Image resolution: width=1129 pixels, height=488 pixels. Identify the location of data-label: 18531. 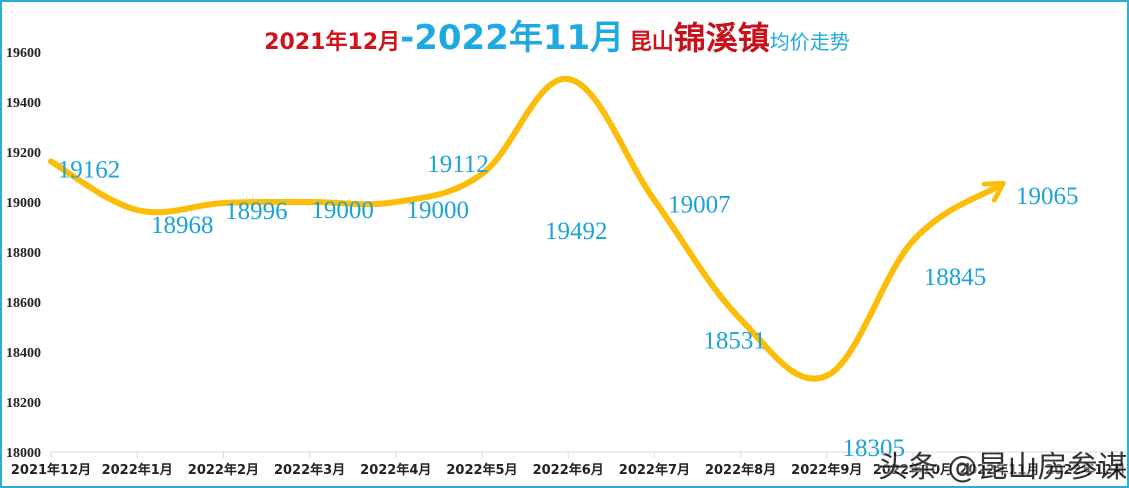
(734, 340).